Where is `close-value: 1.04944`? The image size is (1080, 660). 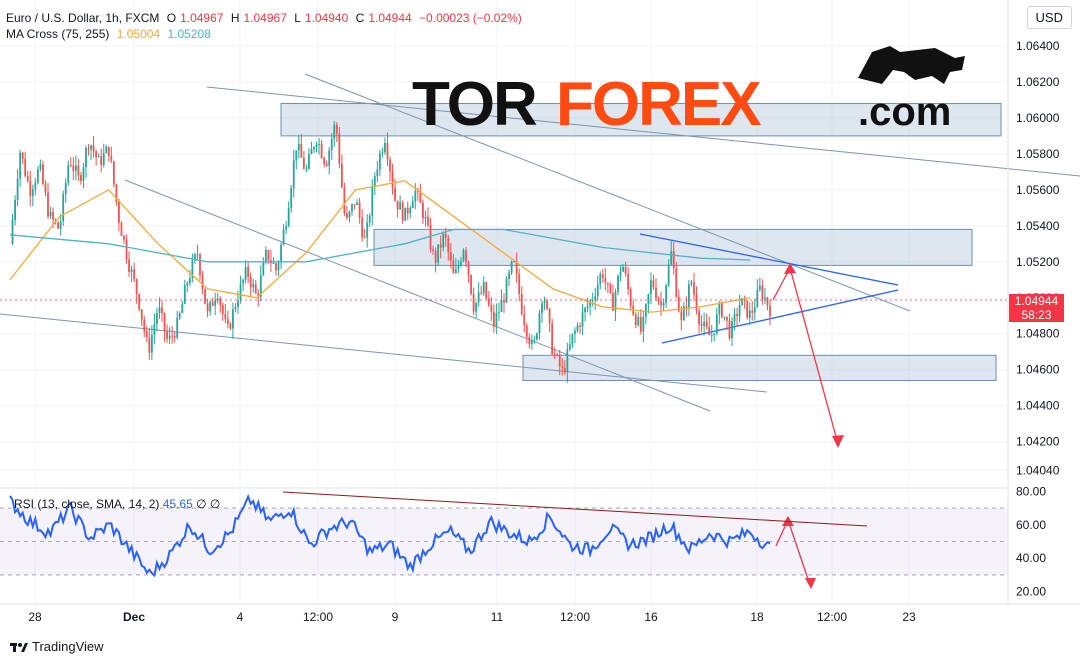 close-value: 1.04944 is located at coordinates (390, 18).